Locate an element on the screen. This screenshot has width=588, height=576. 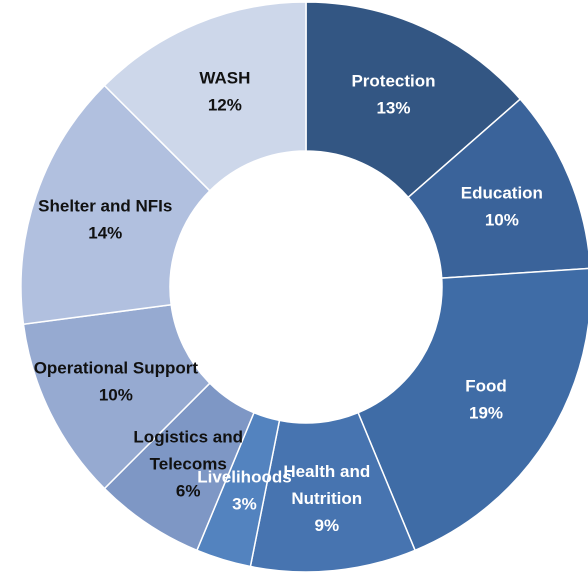
slice-shelter-and-nfis is located at coordinates (115, 205).